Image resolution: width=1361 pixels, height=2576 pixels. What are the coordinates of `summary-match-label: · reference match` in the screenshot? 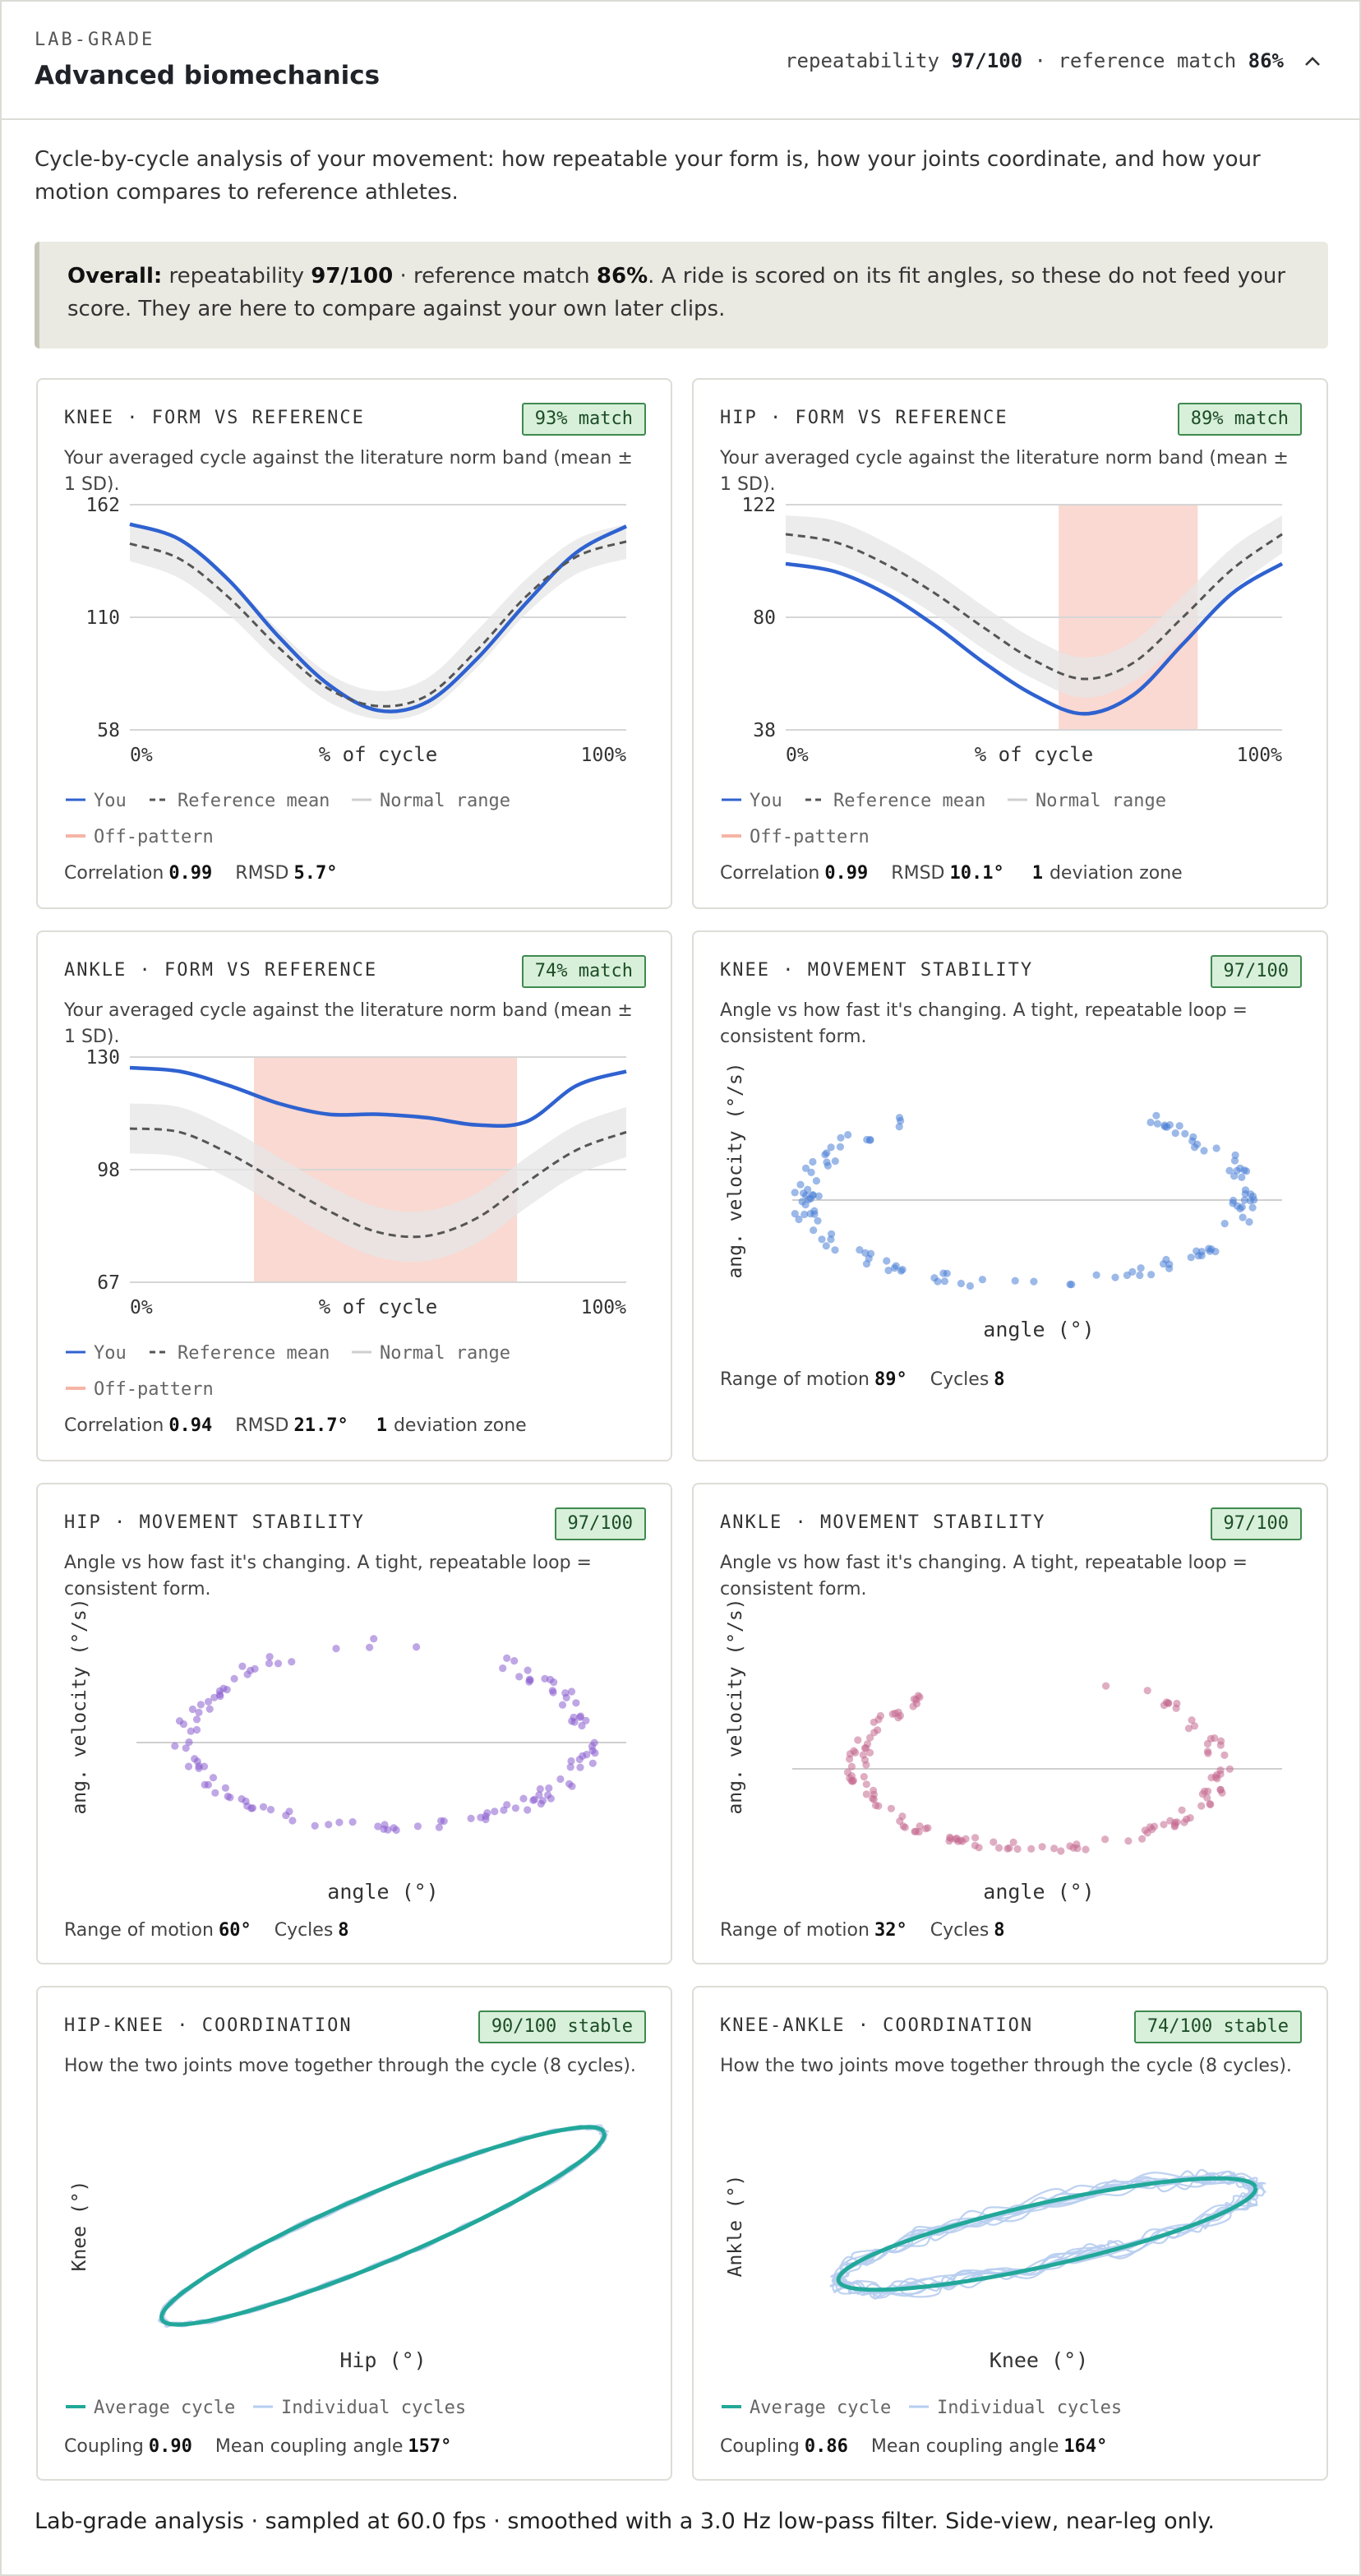 It's located at (1135, 60).